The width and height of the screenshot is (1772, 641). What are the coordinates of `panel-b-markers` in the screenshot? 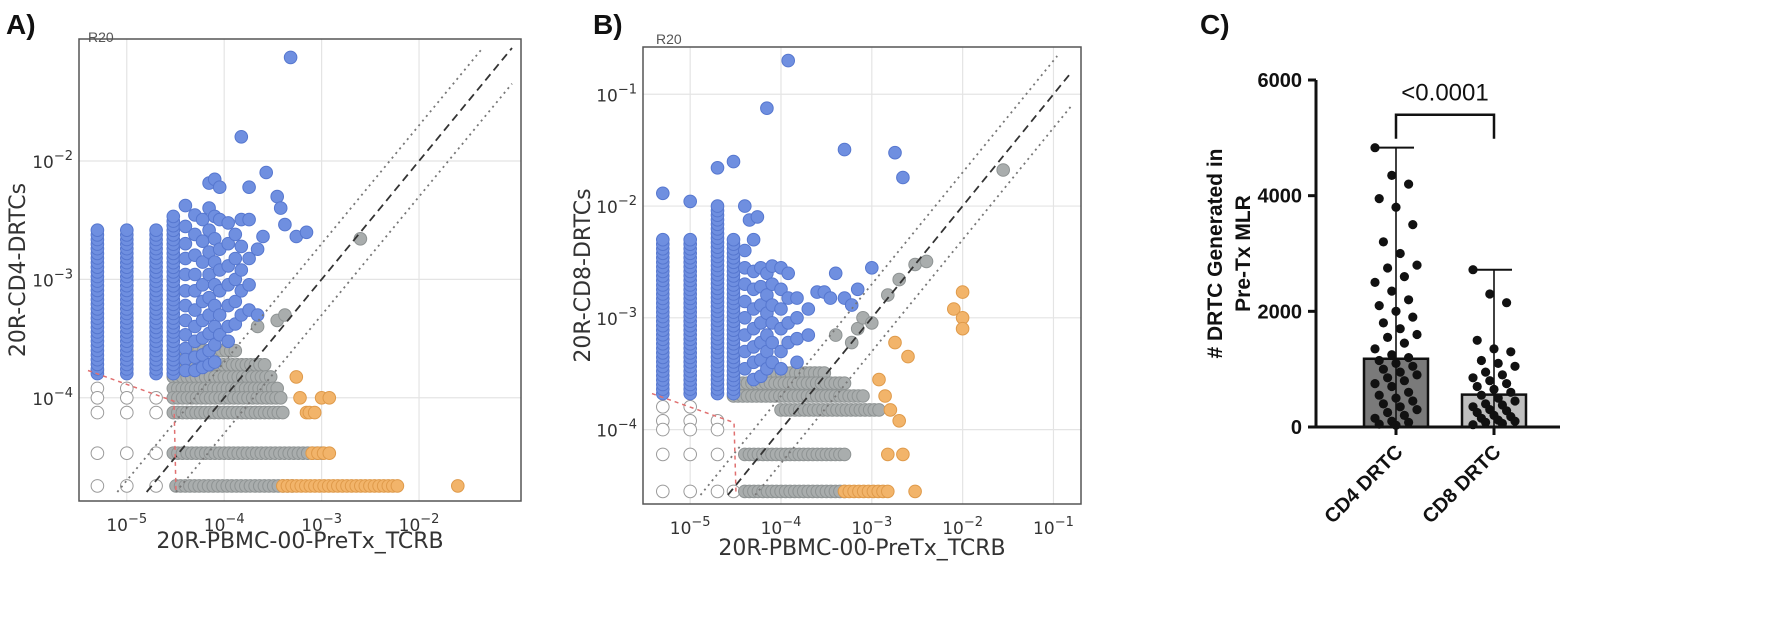 It's located at (833, 276).